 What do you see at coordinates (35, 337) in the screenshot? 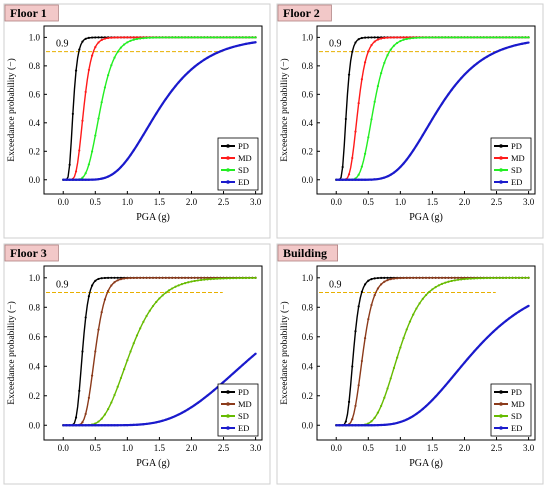
I see `y-tick-label: 0.6` at bounding box center [35, 337].